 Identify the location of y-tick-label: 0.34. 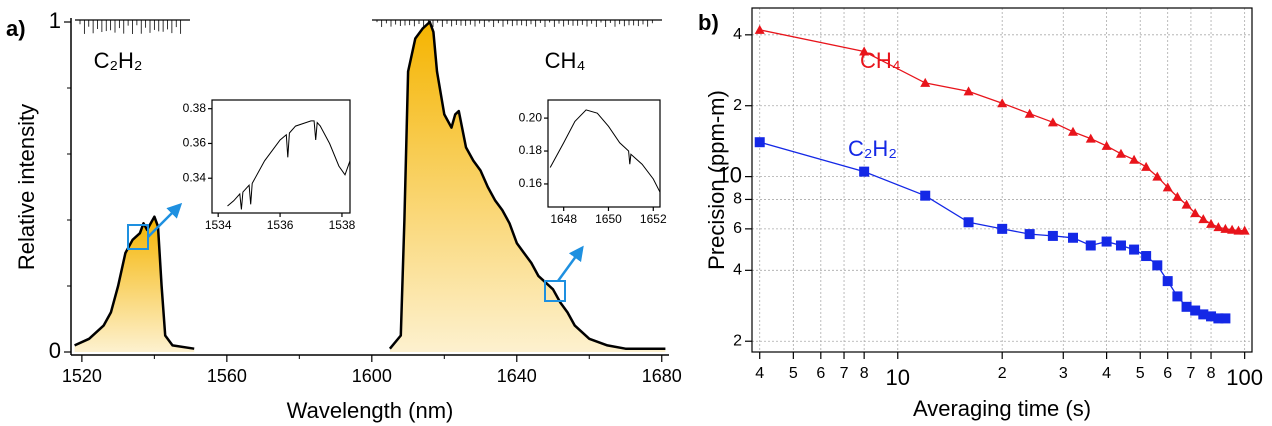
(195, 177).